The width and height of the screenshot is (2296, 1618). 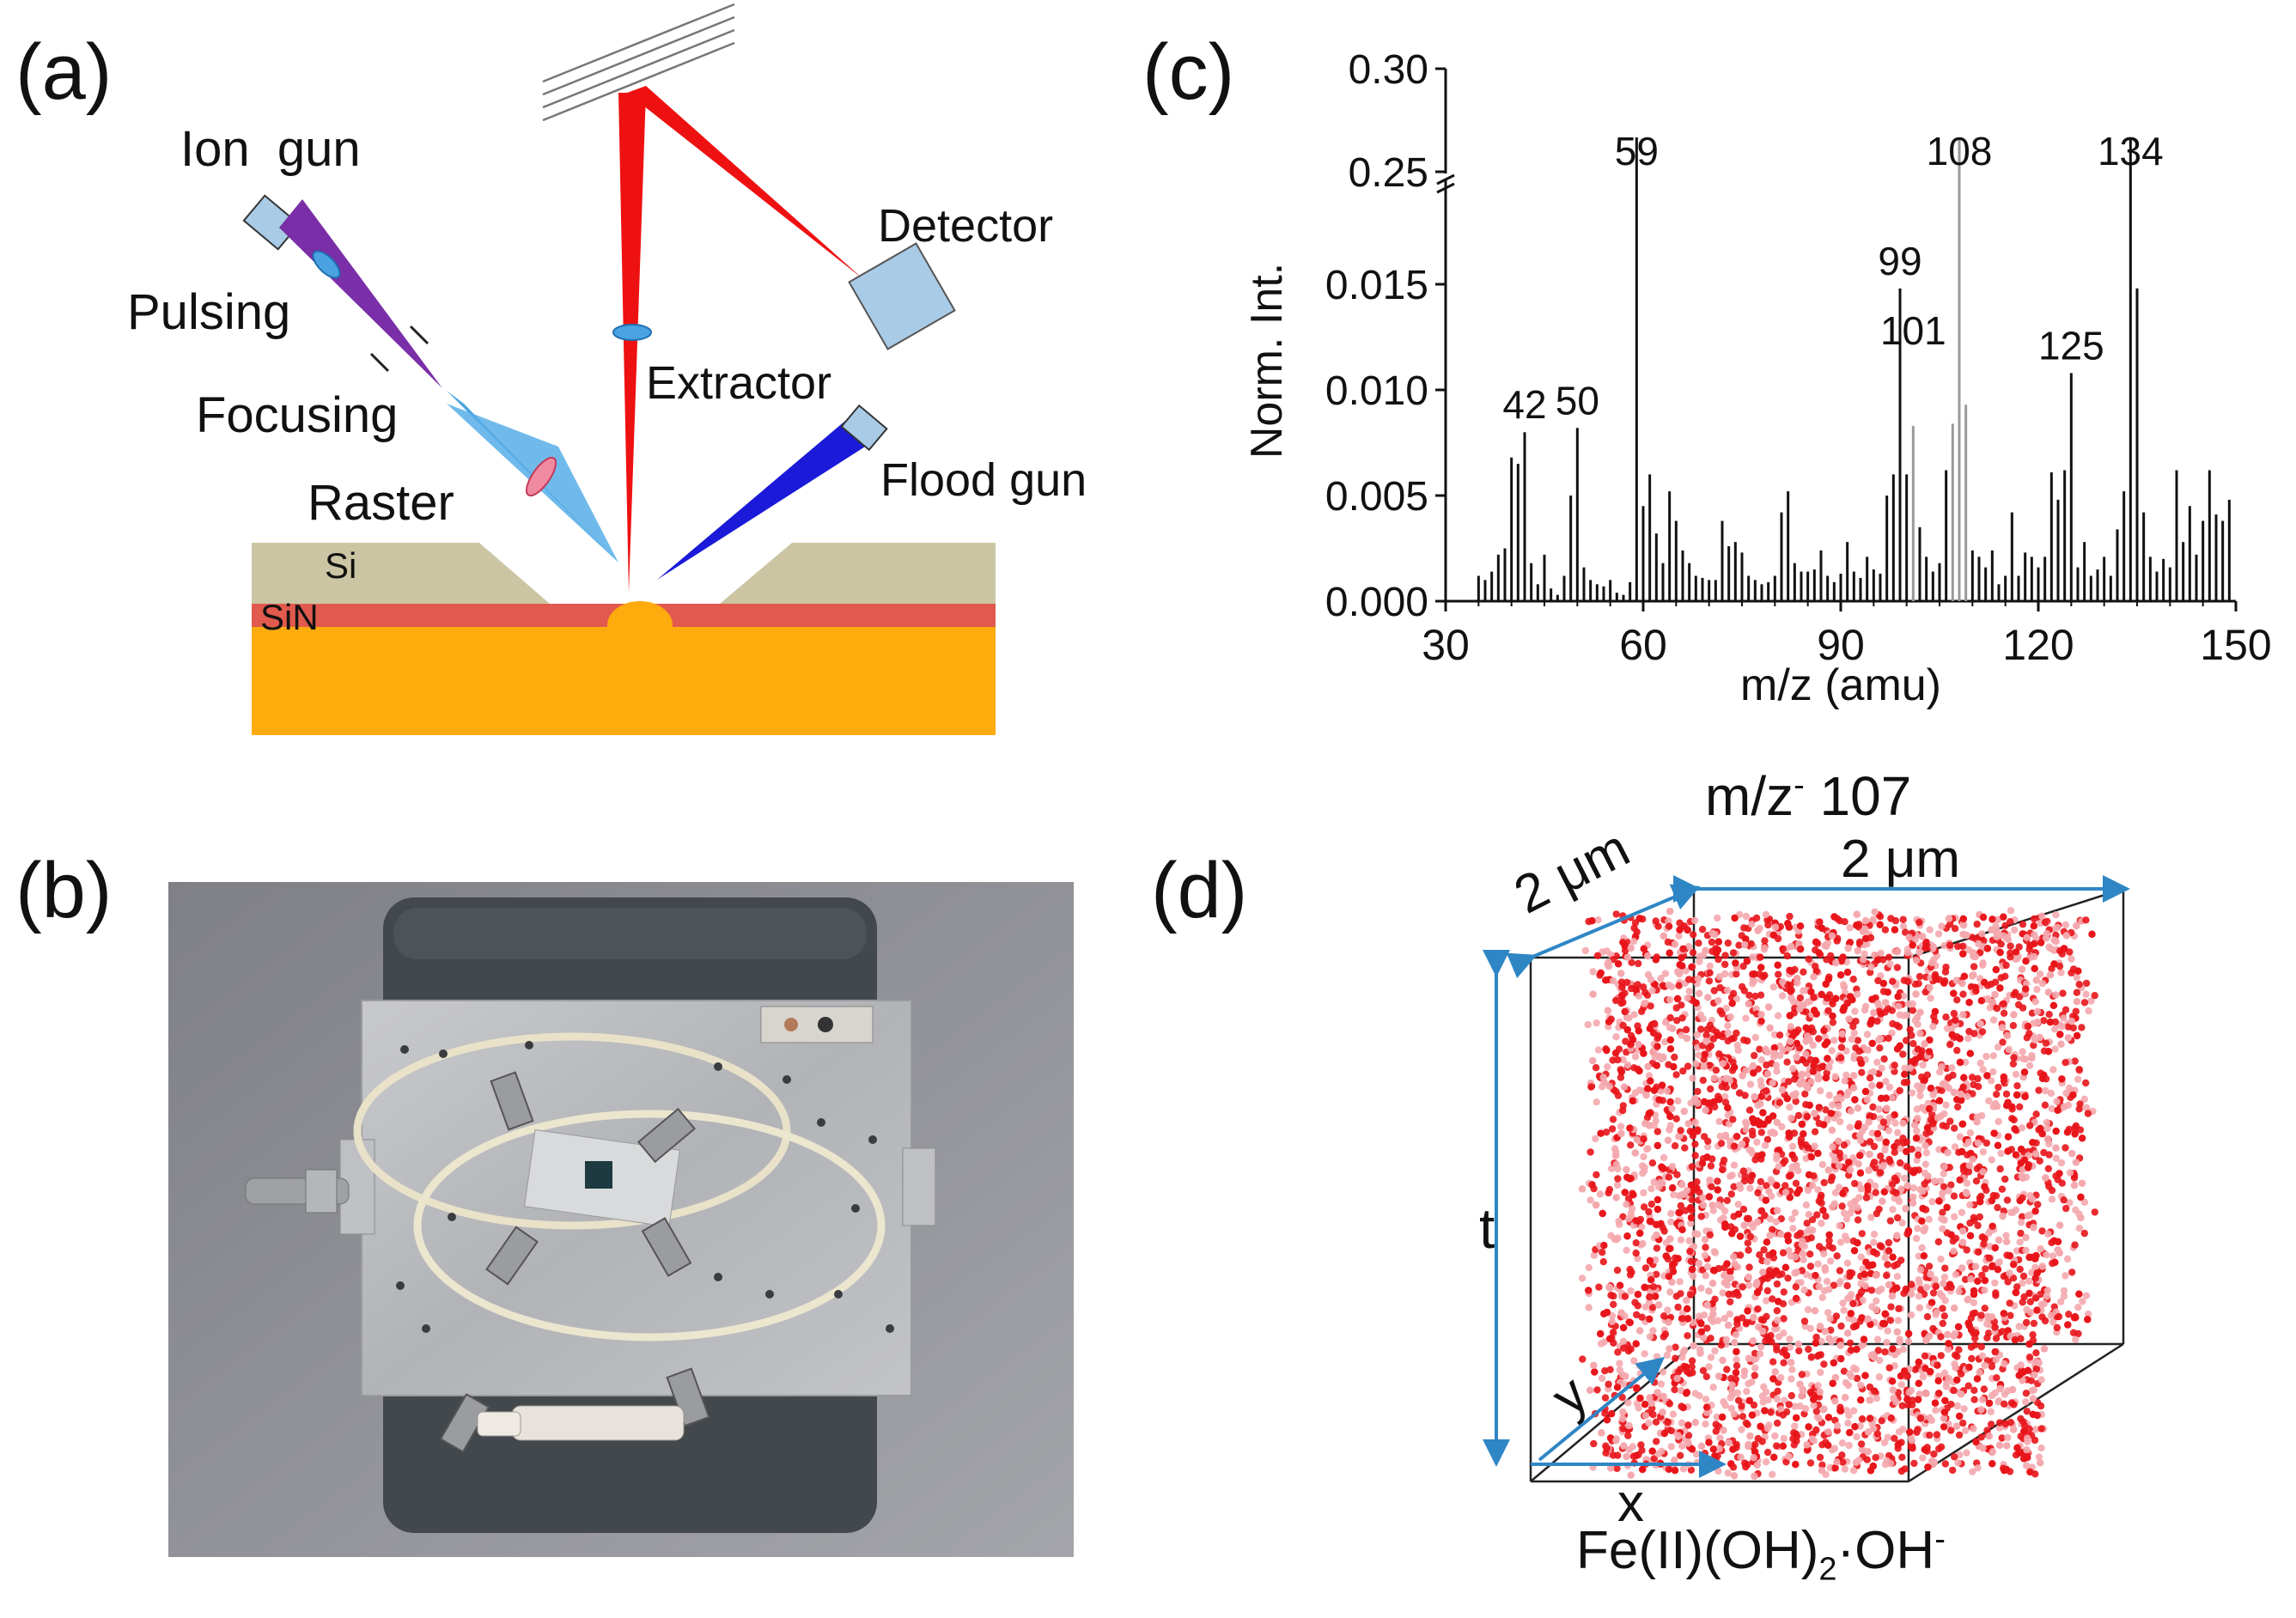 I want to click on raster-lens-icon, so click(x=541, y=476).